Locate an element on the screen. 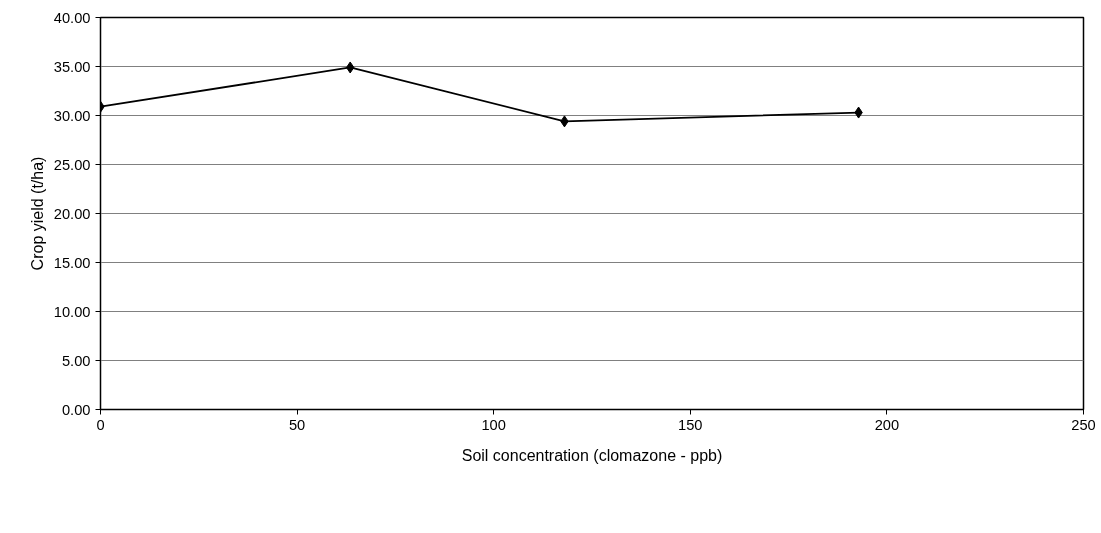  x-tick-label: 250 is located at coordinates (1083, 424).